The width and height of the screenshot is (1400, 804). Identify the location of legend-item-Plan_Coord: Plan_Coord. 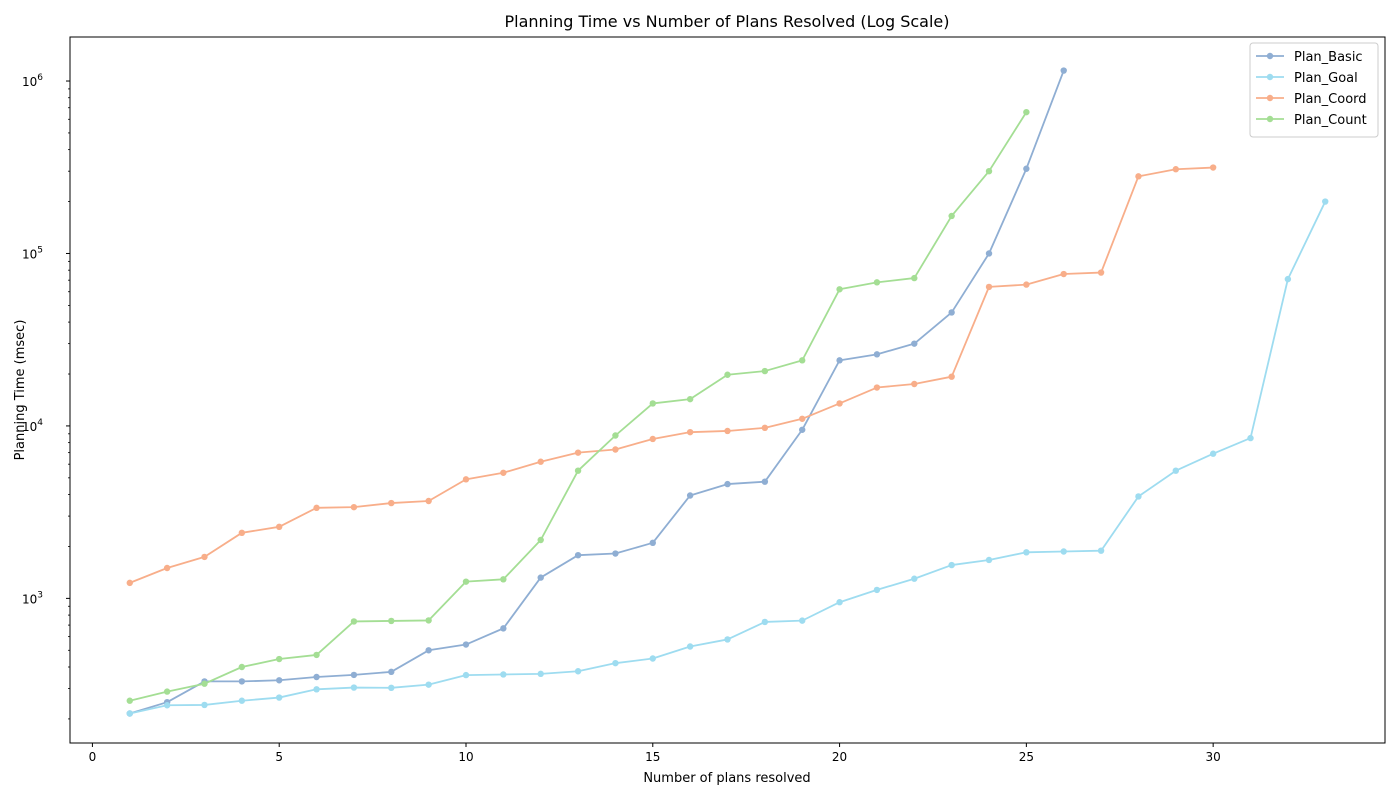
(1311, 99).